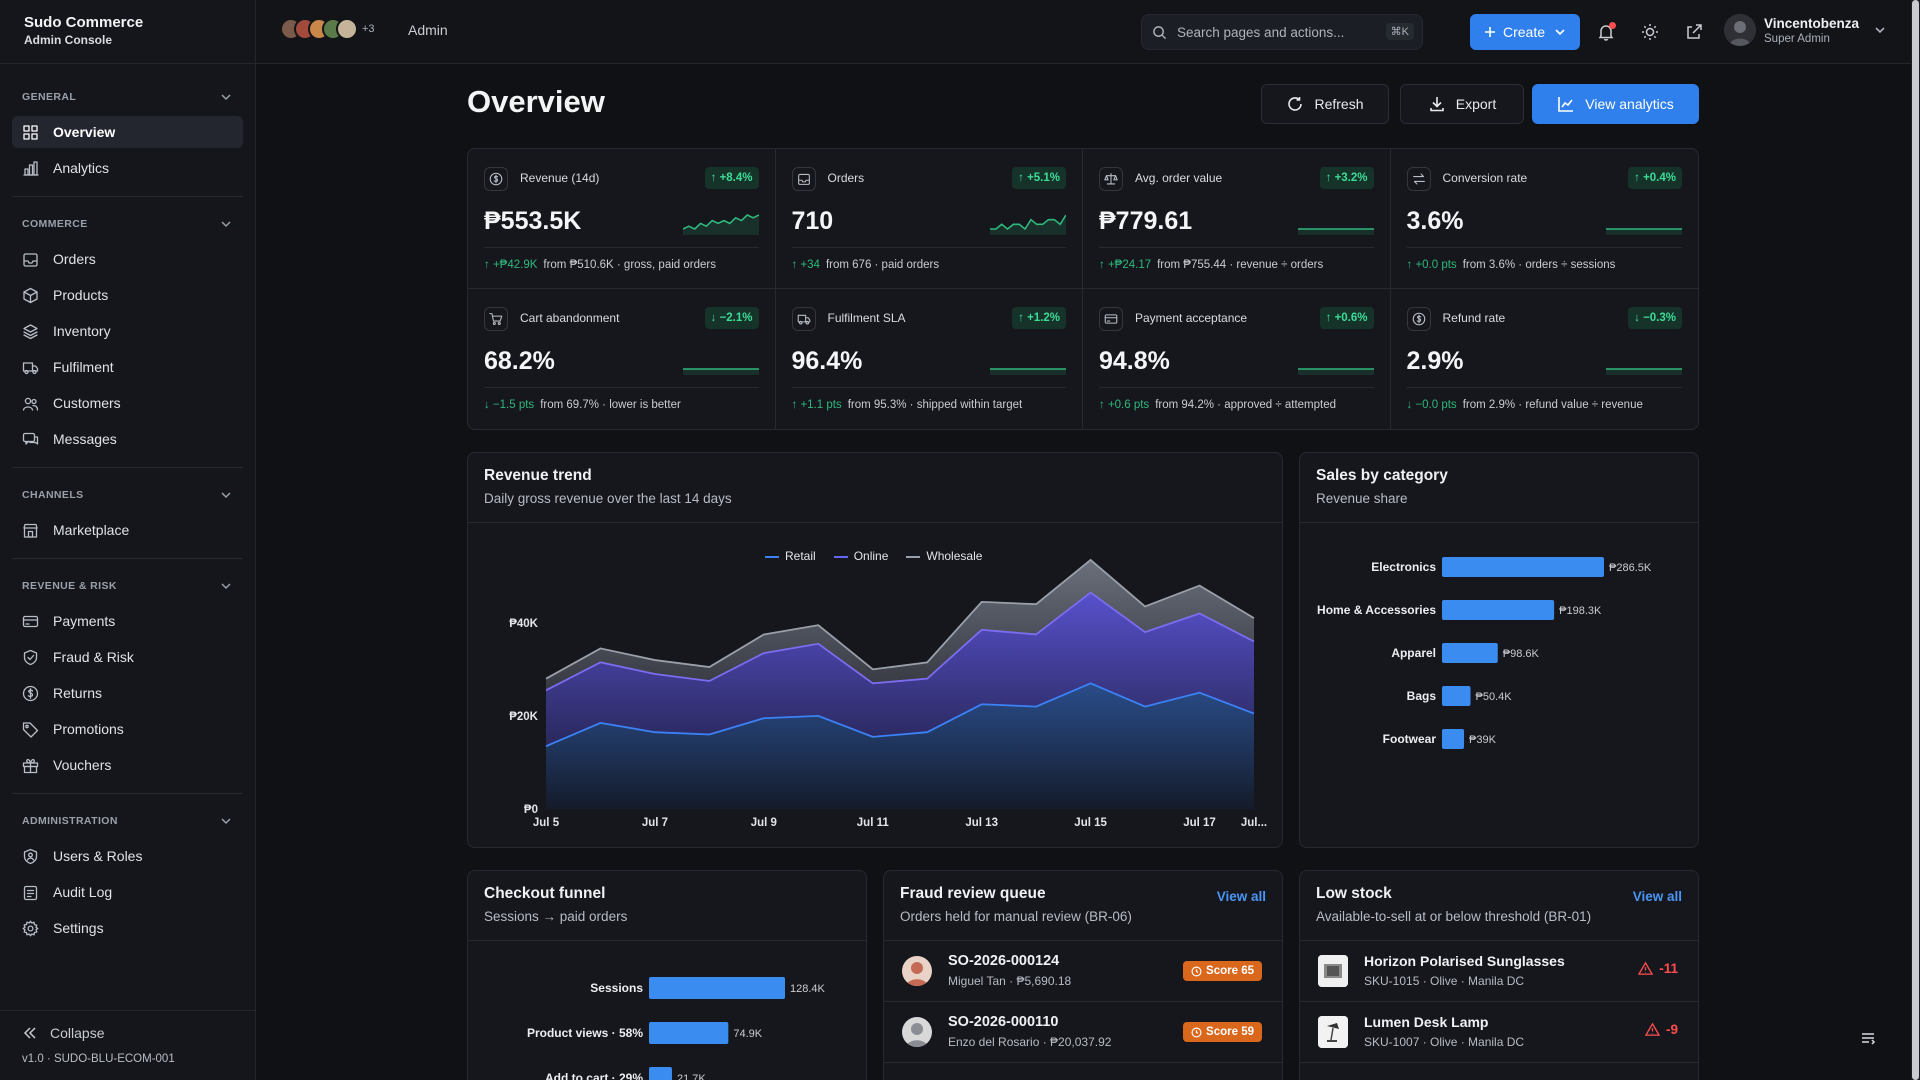 The width and height of the screenshot is (1920, 1080). Describe the element at coordinates (1470, 653) in the screenshot. I see `bar-apparel` at that location.